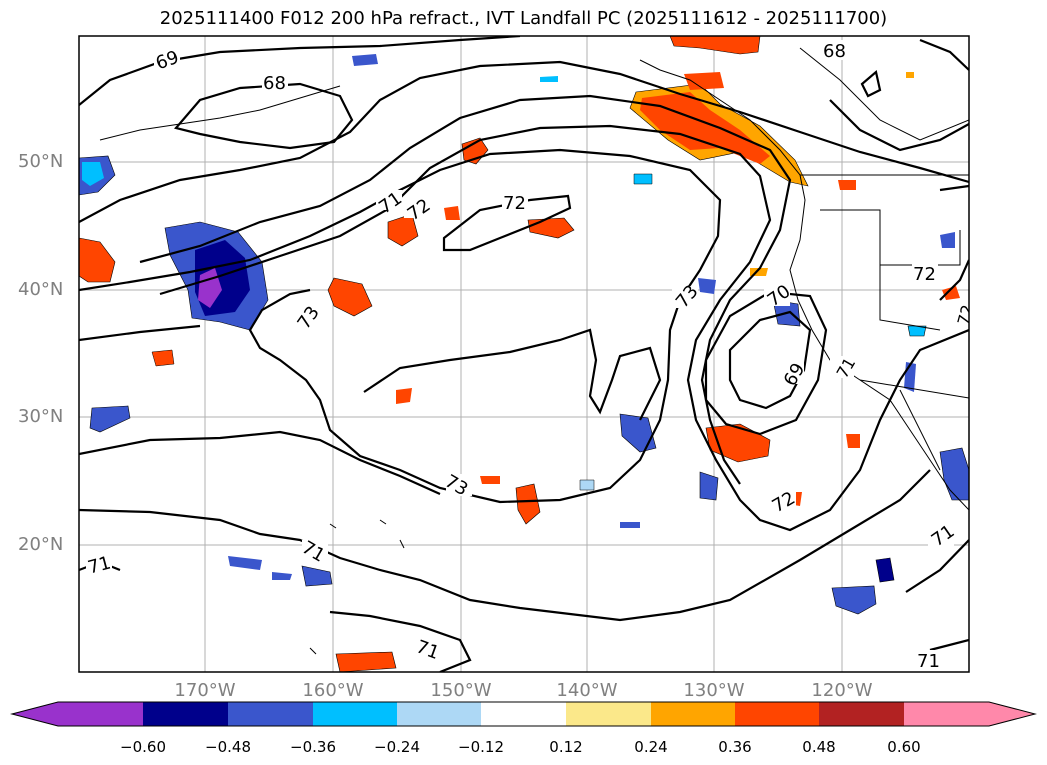 The image size is (1047, 765). I want to click on positive-anomaly-s4, so click(853, 441).